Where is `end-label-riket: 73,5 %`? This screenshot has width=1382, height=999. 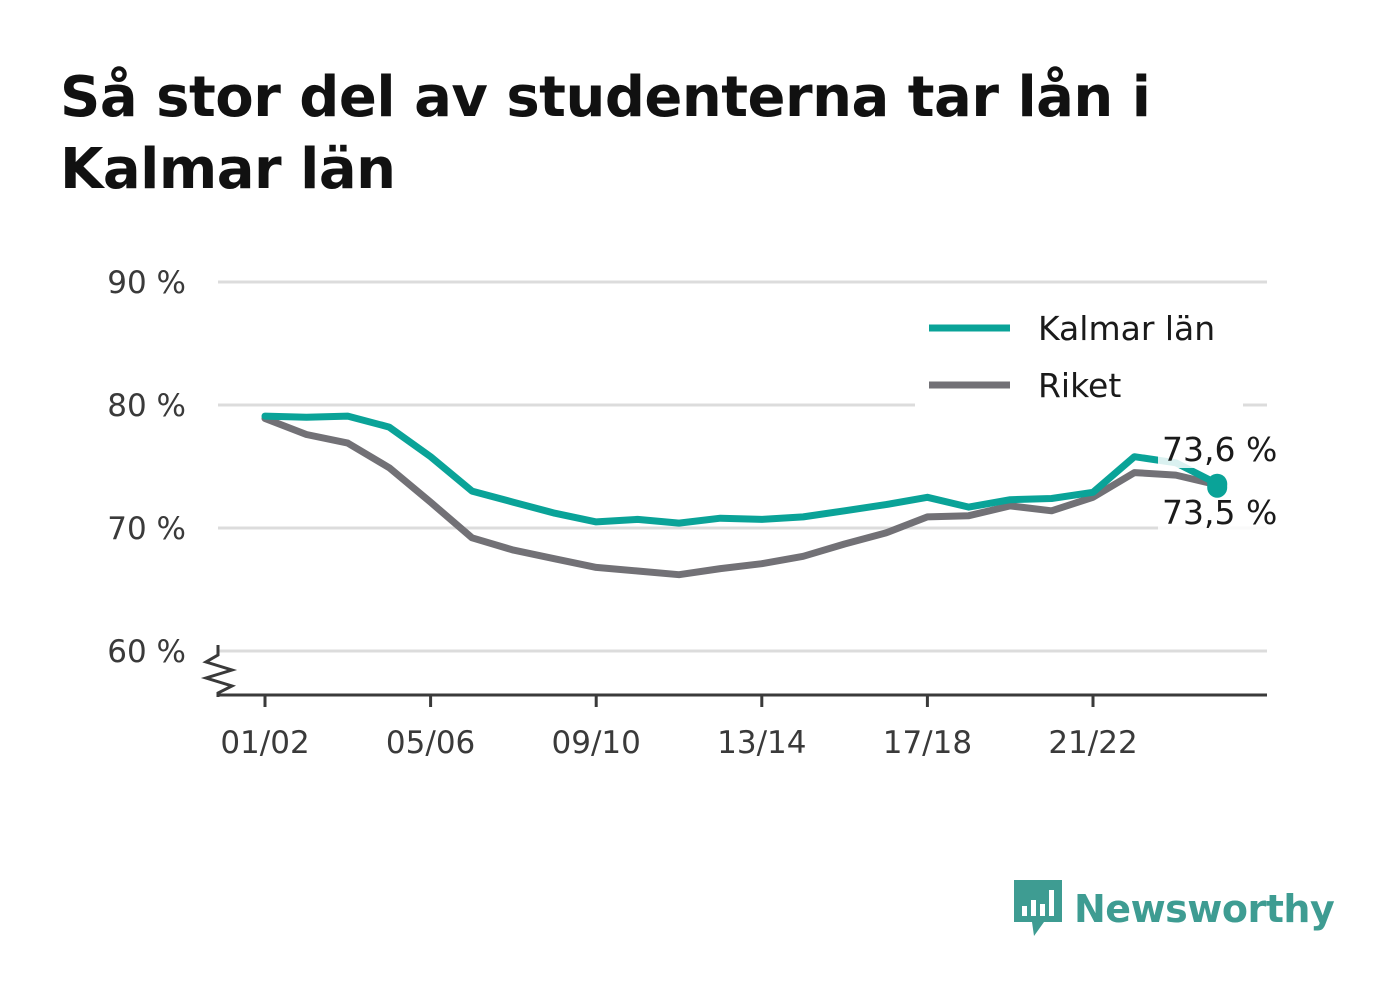 end-label-riket: 73,5 % is located at coordinates (1219, 512).